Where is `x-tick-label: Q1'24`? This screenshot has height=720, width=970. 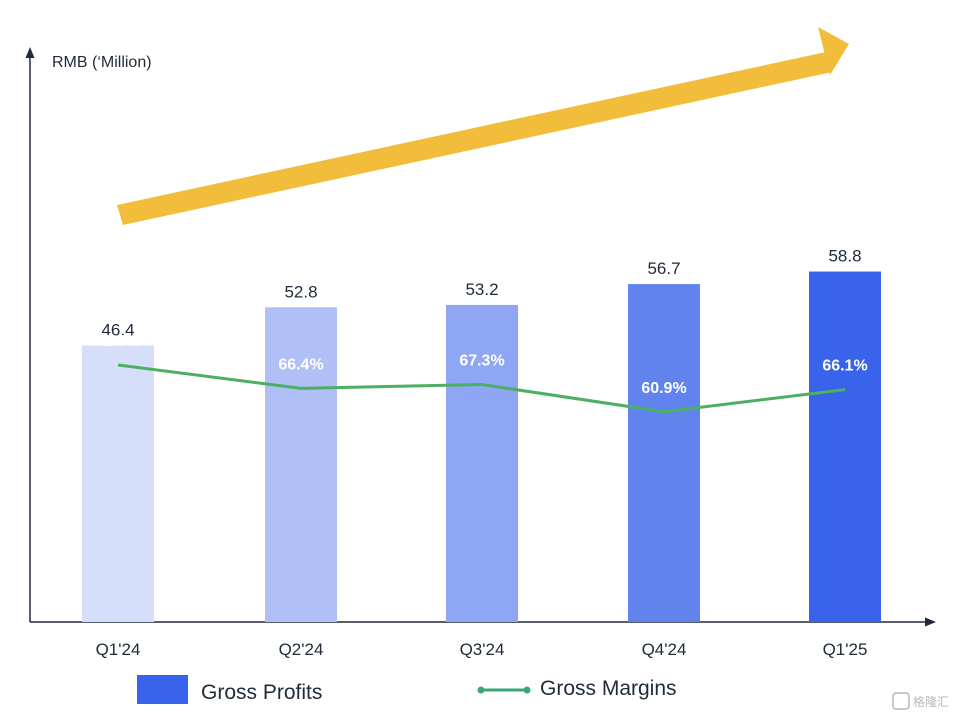
x-tick-label: Q1'24 is located at coordinates (118, 649).